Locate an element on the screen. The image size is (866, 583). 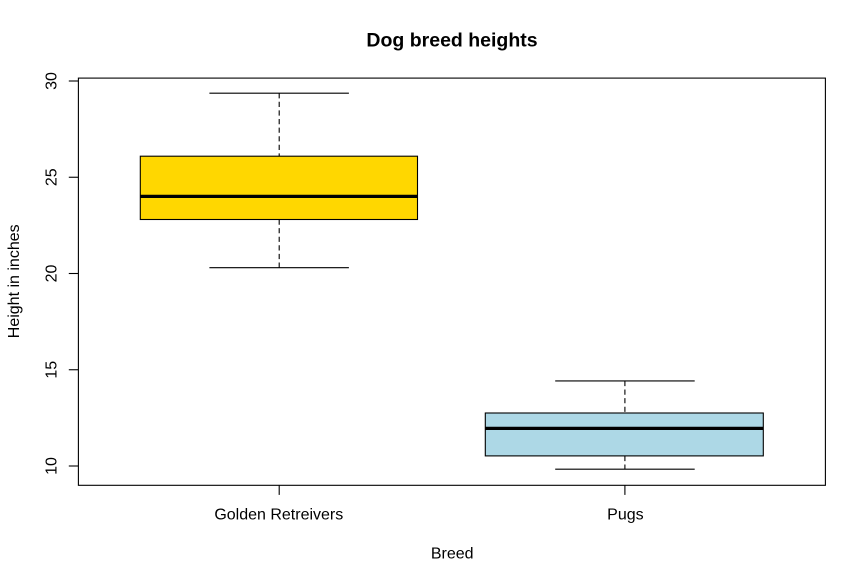
svg-text: Breed is located at coordinates (452, 554).